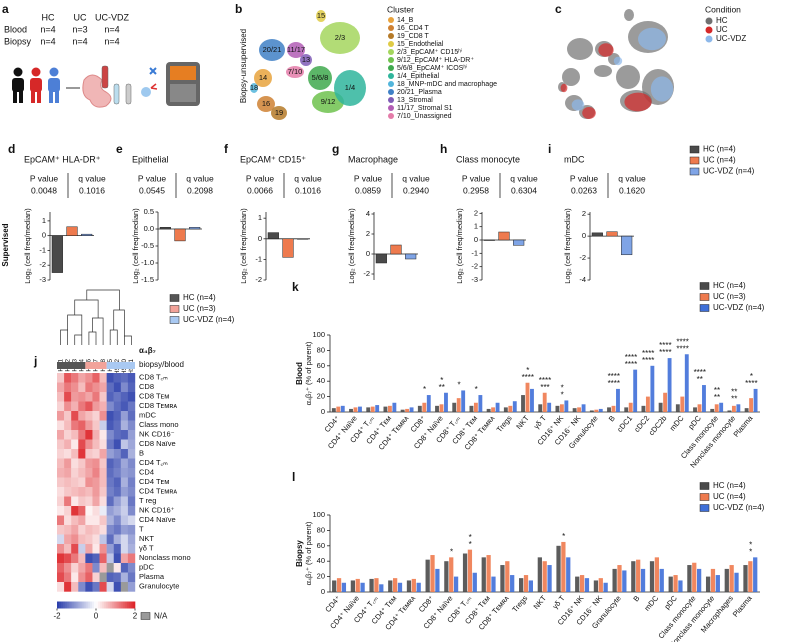  I want to click on x-tick-label: γδ T, so click(558, 601).